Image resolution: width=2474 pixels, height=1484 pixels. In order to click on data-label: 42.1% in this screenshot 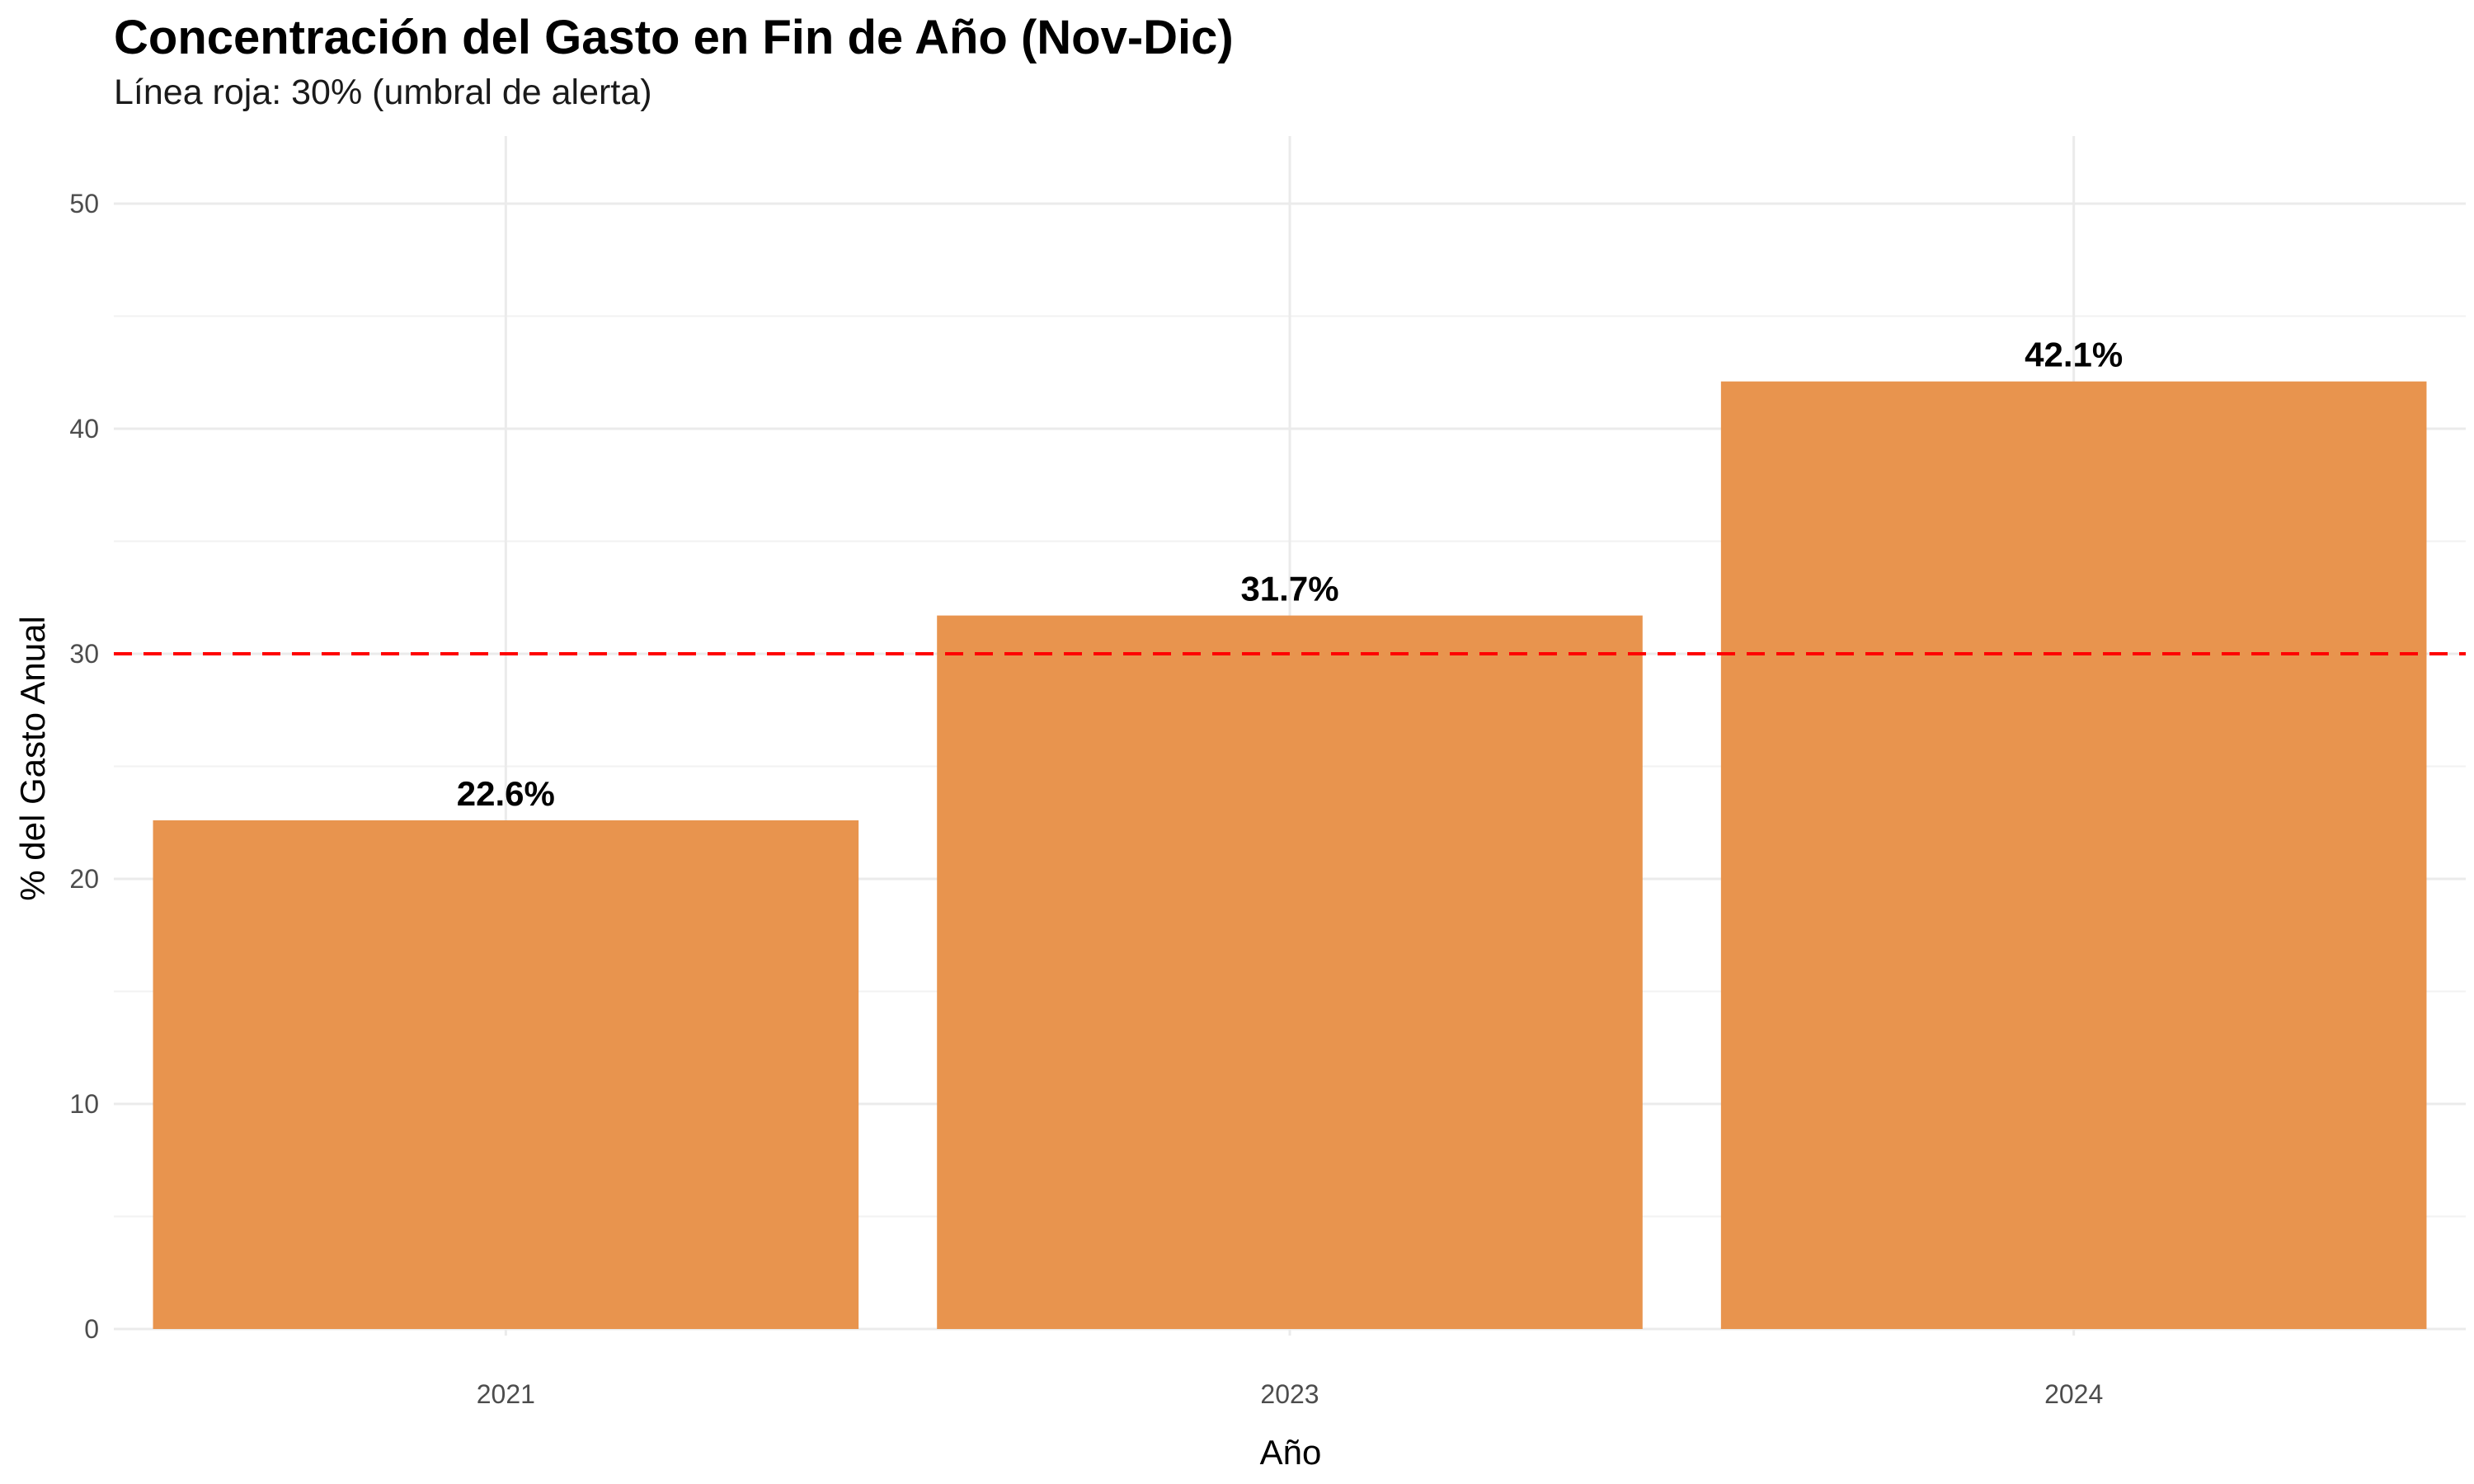, I will do `click(2074, 355)`.